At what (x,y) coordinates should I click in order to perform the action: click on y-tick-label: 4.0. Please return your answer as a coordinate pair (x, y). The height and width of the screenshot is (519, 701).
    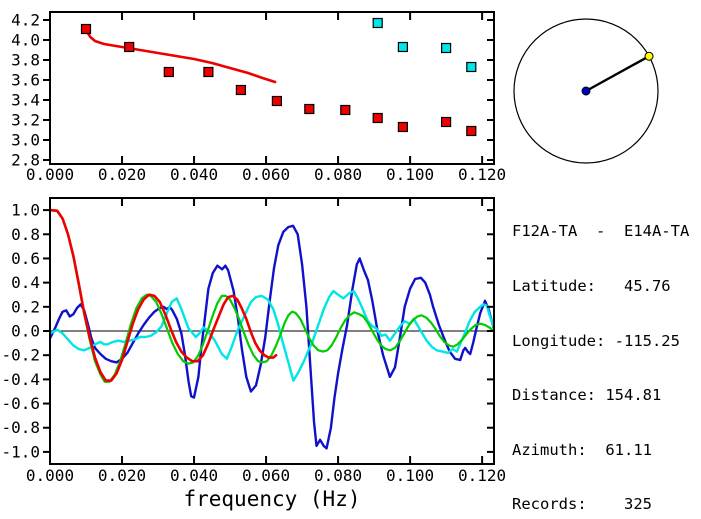
    Looking at the image, I should click on (25, 40).